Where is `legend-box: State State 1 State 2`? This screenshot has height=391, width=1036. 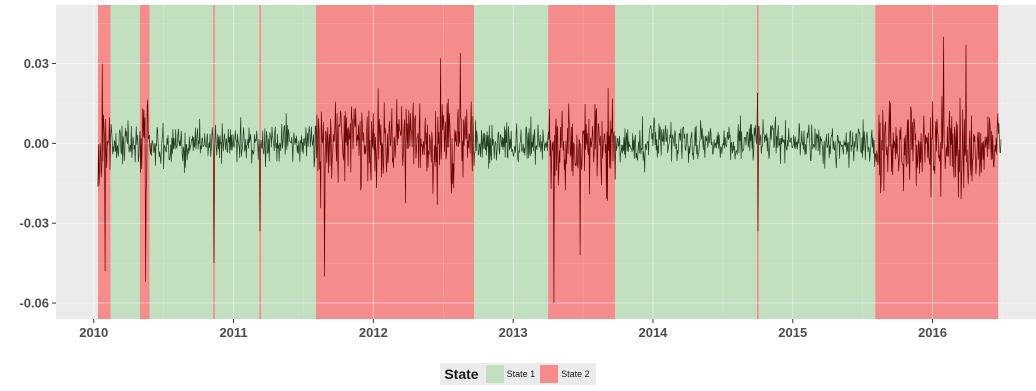
legend-box: State State 1 State 2 is located at coordinates (518, 374).